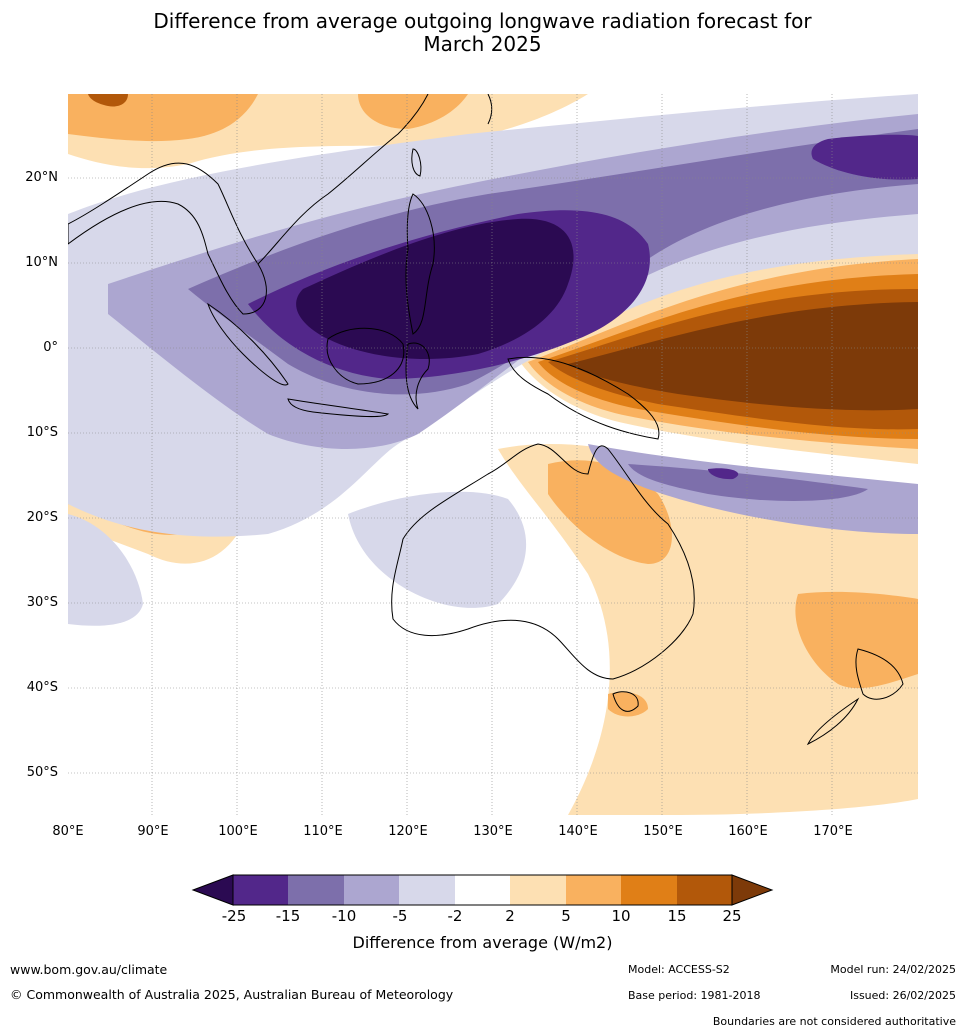  Describe the element at coordinates (679, 969) in the screenshot. I see `model-text: Model: ACCESS-S2` at that location.